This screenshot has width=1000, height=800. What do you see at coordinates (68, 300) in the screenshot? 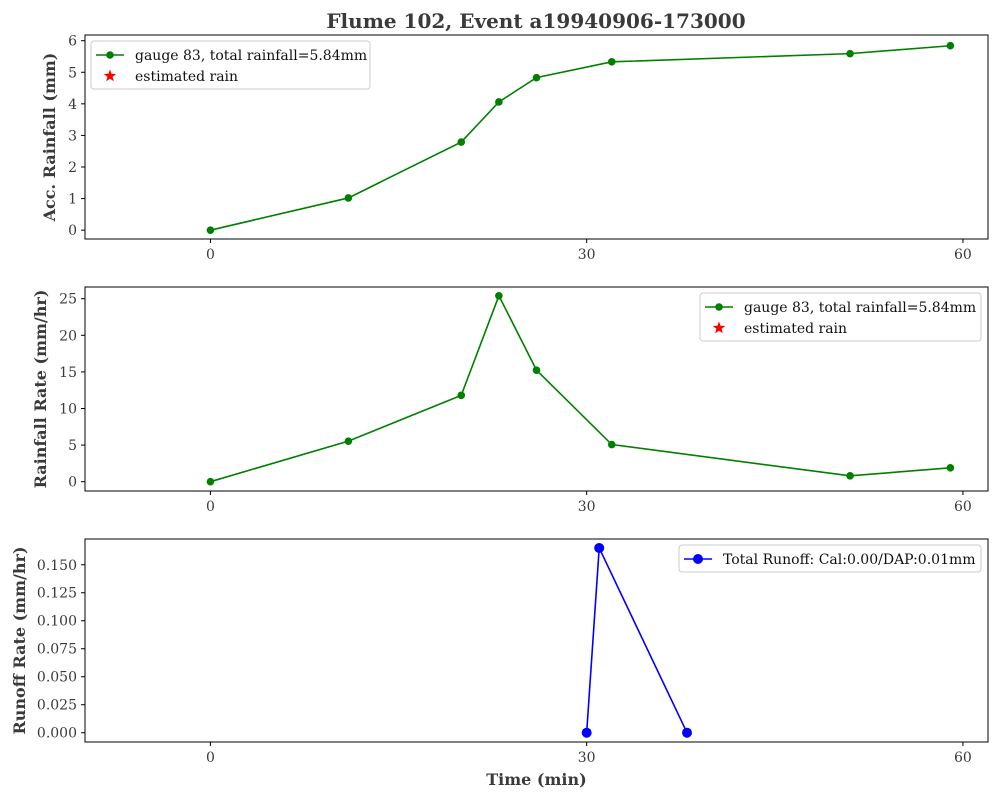
I see `y-tick-label: 25` at bounding box center [68, 300].